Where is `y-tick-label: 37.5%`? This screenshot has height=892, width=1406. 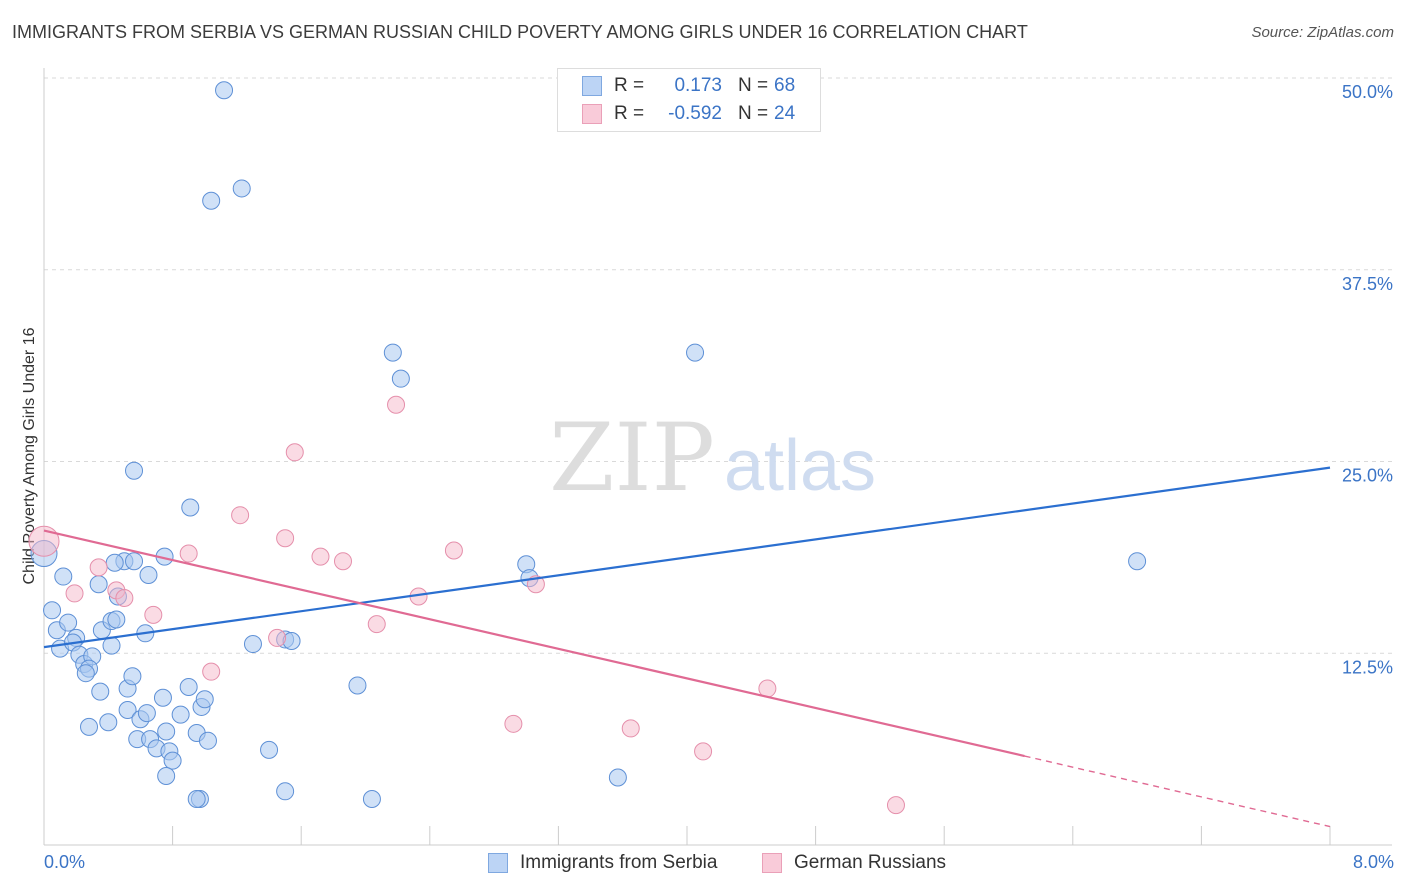
y-tick-label: 37.5% is located at coordinates (1367, 284).